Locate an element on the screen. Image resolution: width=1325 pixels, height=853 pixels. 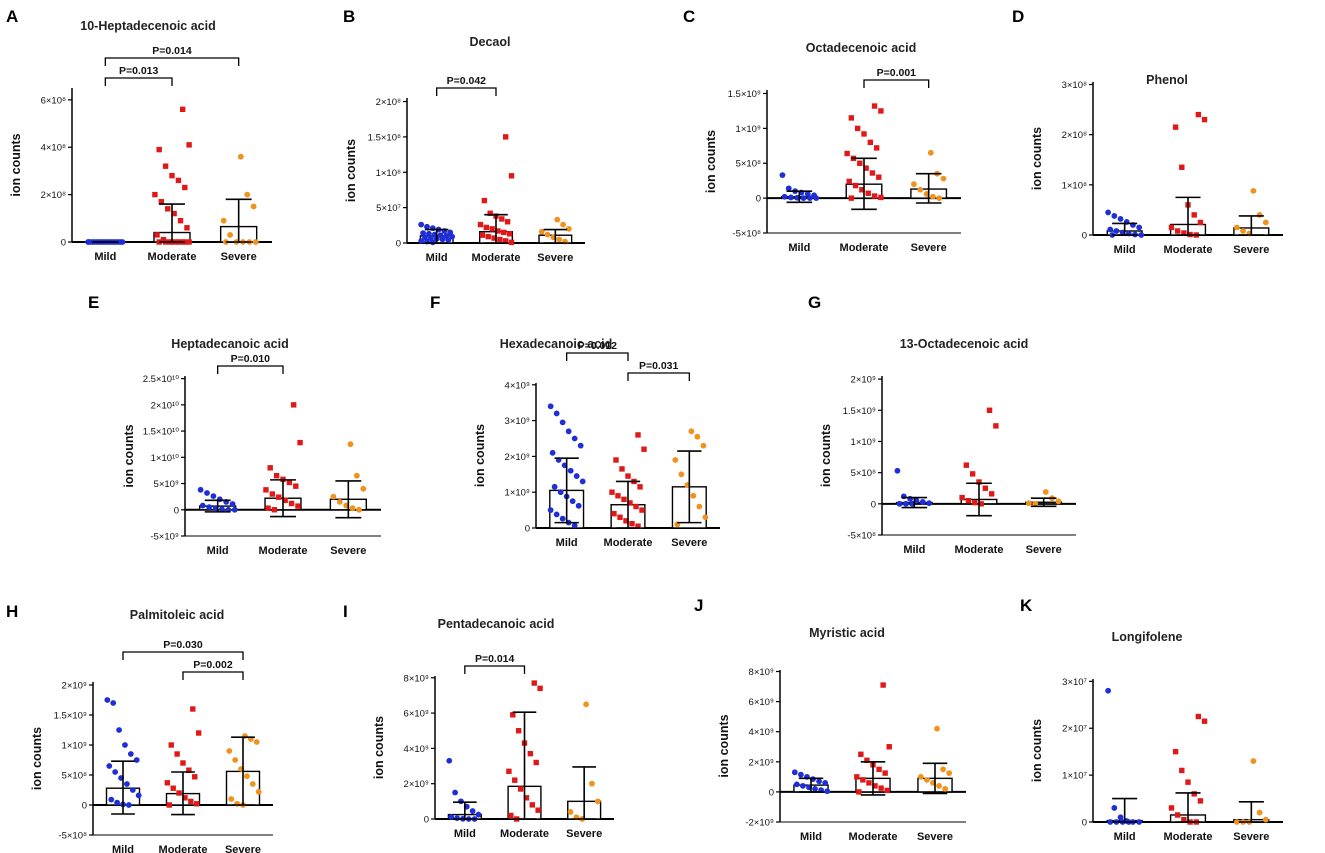
significance-bracket: P=0.030 is located at coordinates (183, 649).